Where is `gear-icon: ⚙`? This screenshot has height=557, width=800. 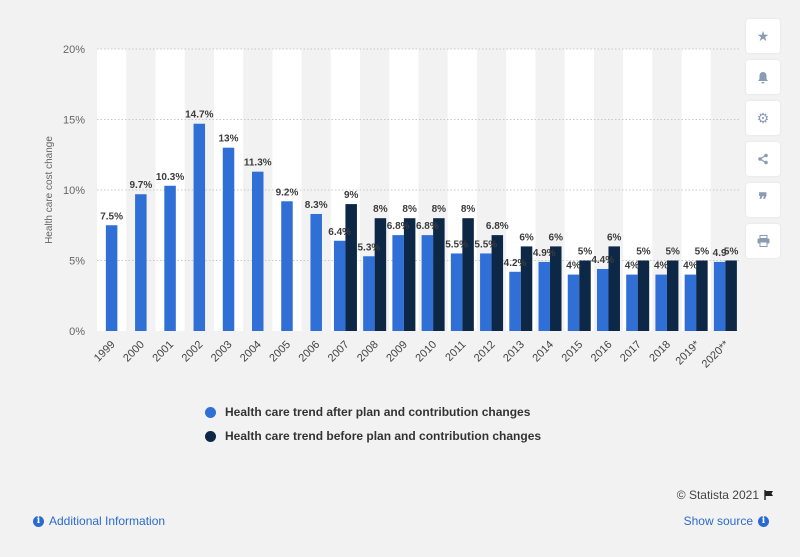 gear-icon: ⚙ is located at coordinates (763, 118).